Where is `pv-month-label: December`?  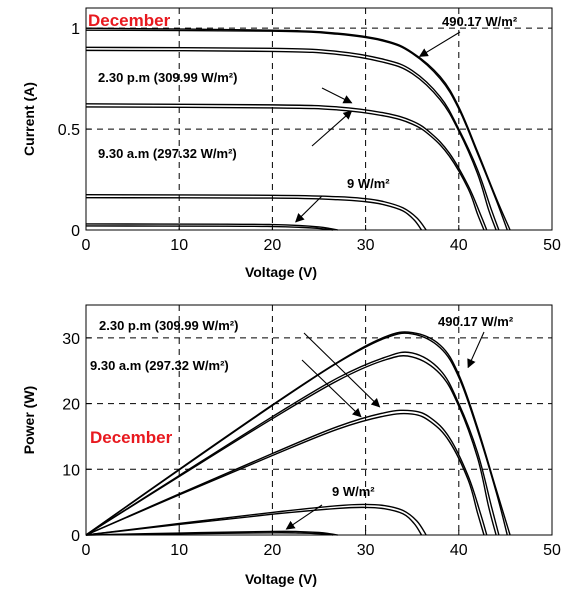
pv-month-label: December is located at coordinates (131, 437).